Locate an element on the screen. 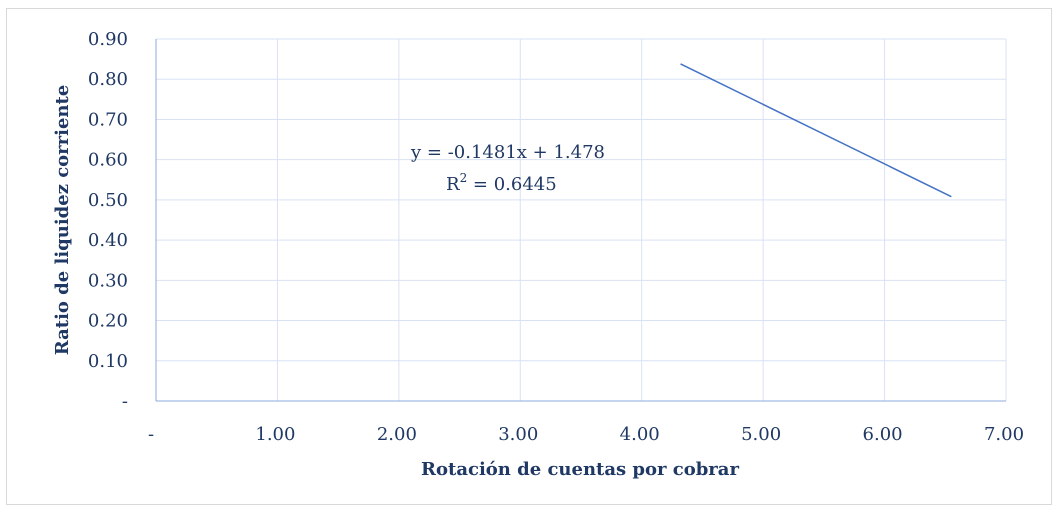 This screenshot has width=1058, height=509. x-tick-label: 7.00 is located at coordinates (1004, 434).